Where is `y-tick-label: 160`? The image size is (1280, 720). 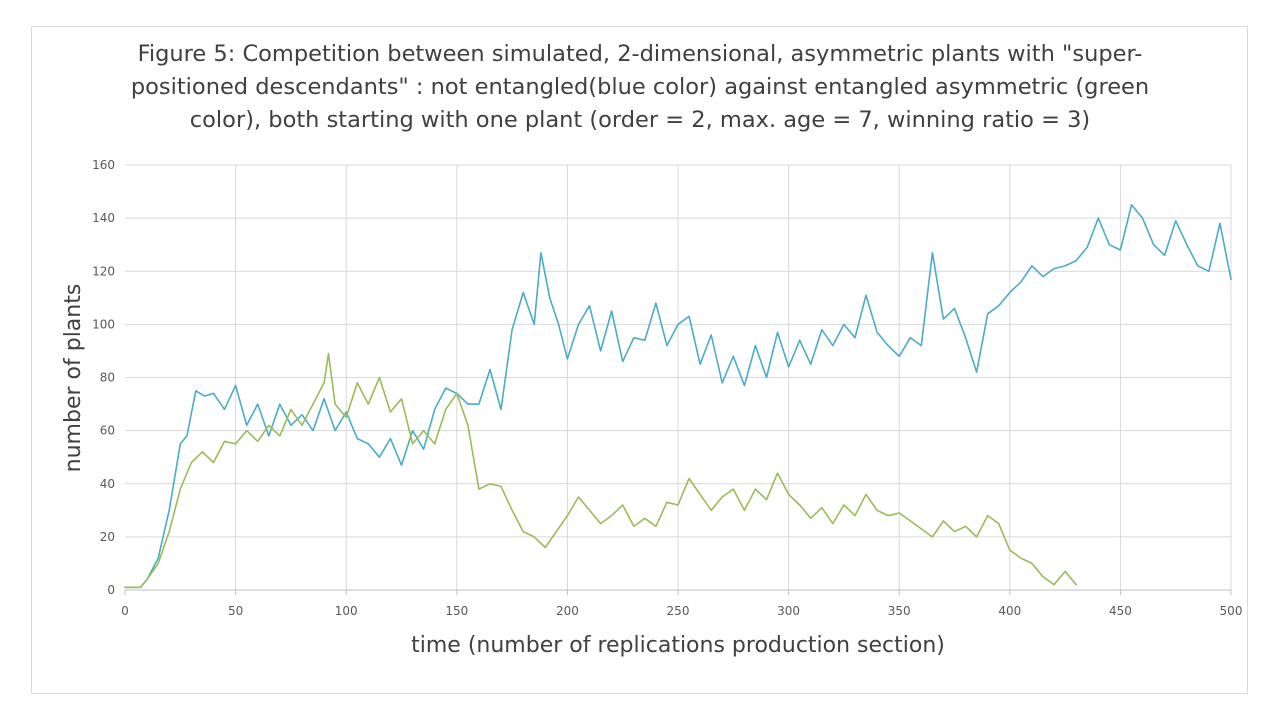 y-tick-label: 160 is located at coordinates (103, 165).